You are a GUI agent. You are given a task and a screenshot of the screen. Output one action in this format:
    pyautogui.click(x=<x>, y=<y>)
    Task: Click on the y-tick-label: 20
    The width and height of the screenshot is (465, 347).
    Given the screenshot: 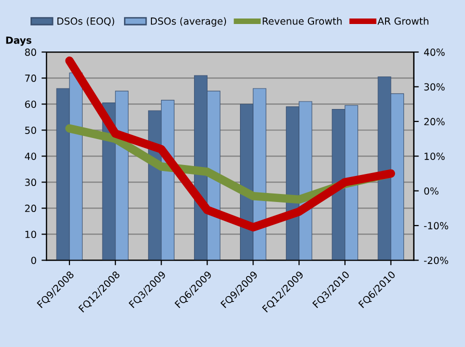 What is the action you would take?
    pyautogui.click(x=30, y=208)
    